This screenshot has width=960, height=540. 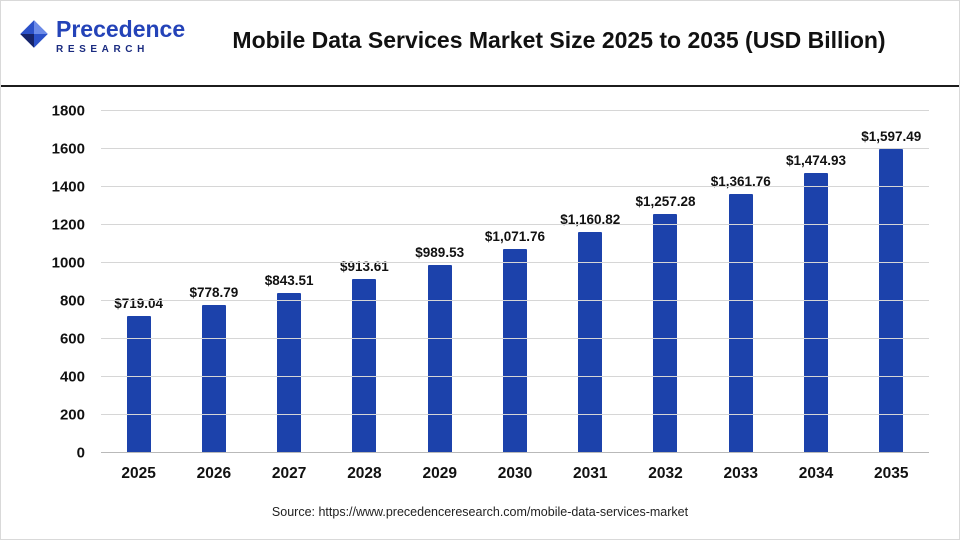 What do you see at coordinates (816, 473) in the screenshot?
I see `x-tick-label: 2034` at bounding box center [816, 473].